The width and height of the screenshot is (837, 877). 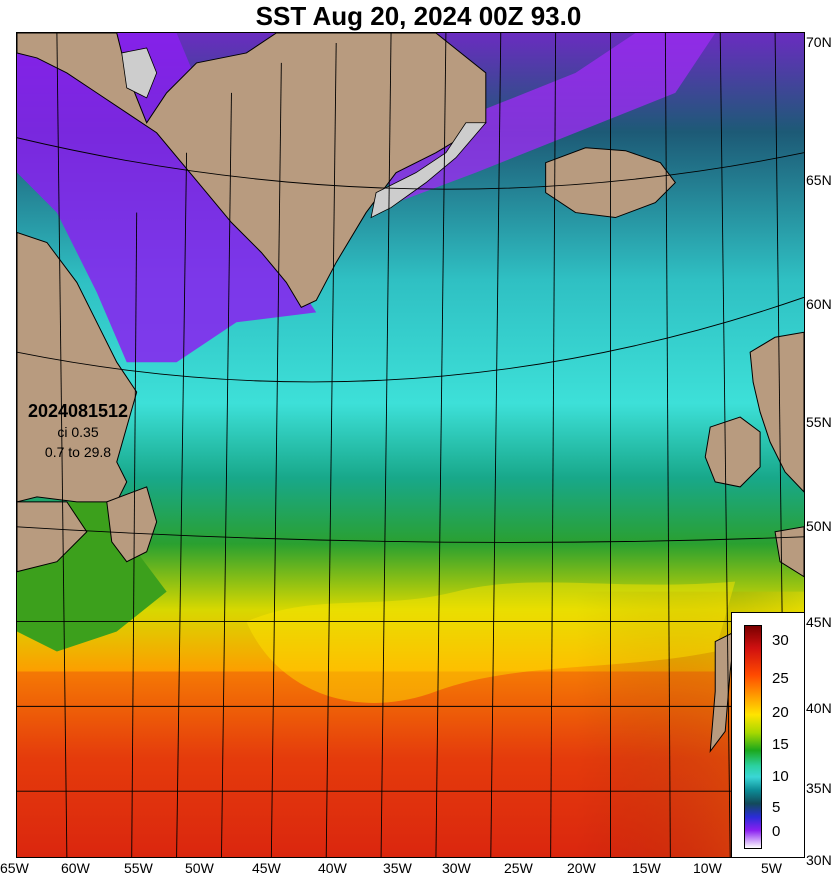 What do you see at coordinates (75, 868) in the screenshot?
I see `lon-label-60w: 60W` at bounding box center [75, 868].